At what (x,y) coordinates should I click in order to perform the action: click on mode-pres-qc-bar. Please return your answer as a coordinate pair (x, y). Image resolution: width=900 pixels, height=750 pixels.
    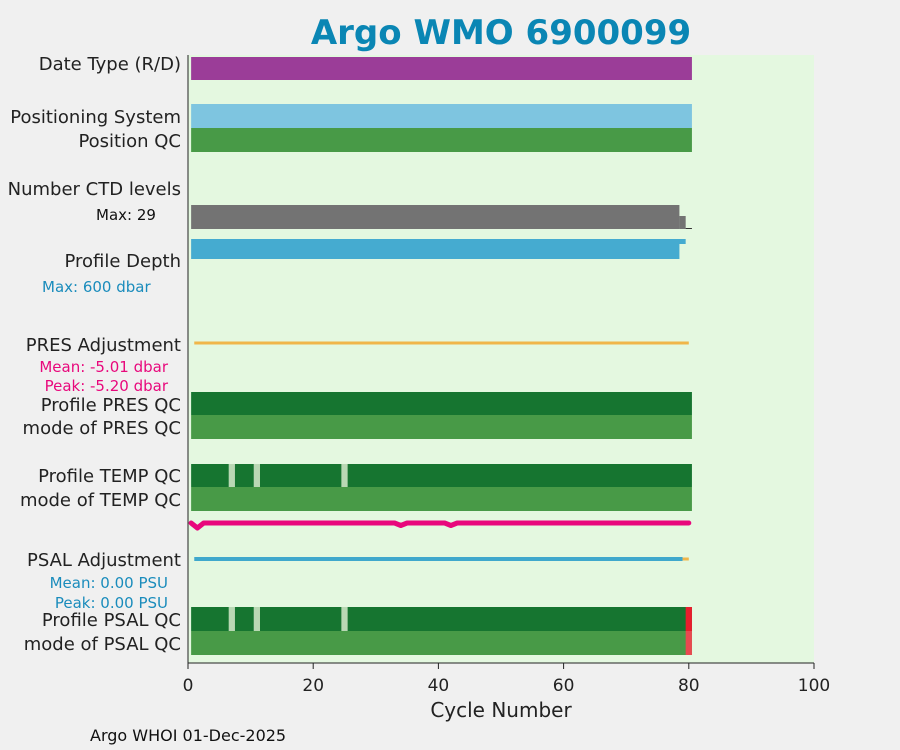
    Looking at the image, I should click on (441, 427).